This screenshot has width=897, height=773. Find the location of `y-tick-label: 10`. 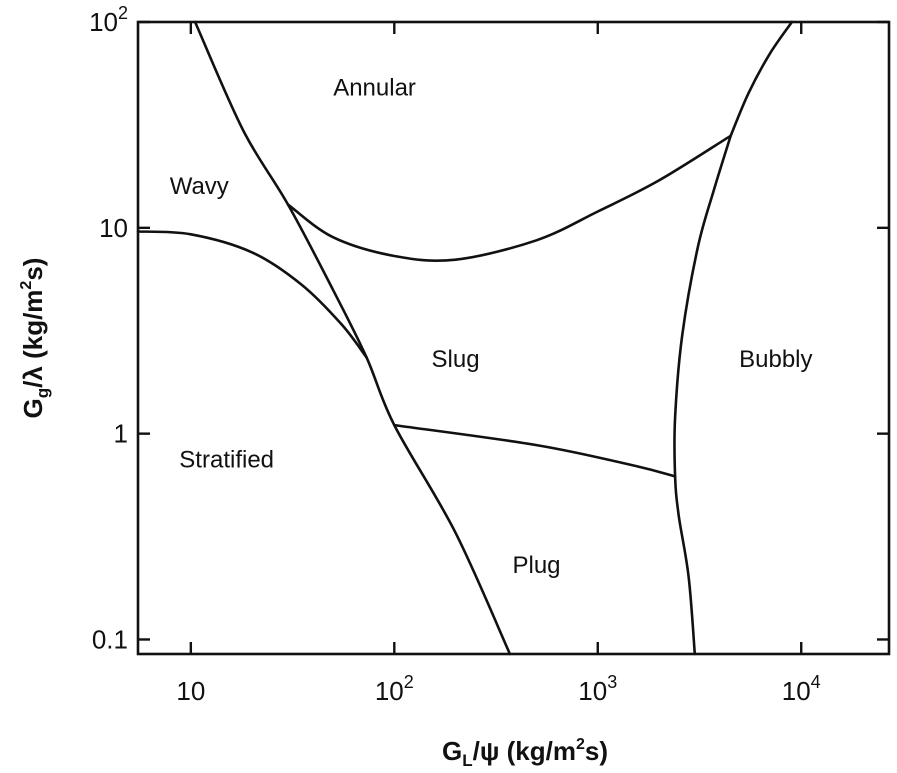

y-tick-label: 10 is located at coordinates (113, 228).